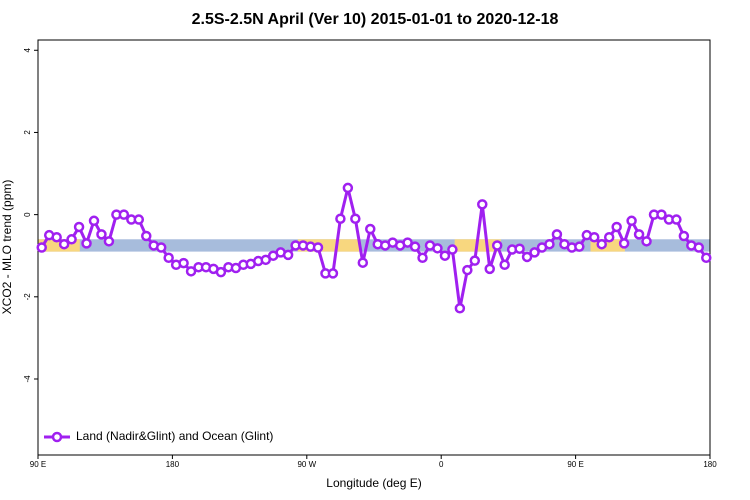 This screenshot has height=500, width=750. Describe the element at coordinates (373, 483) in the screenshot. I see `x-axis-label: Longitude (deg E)` at that location.